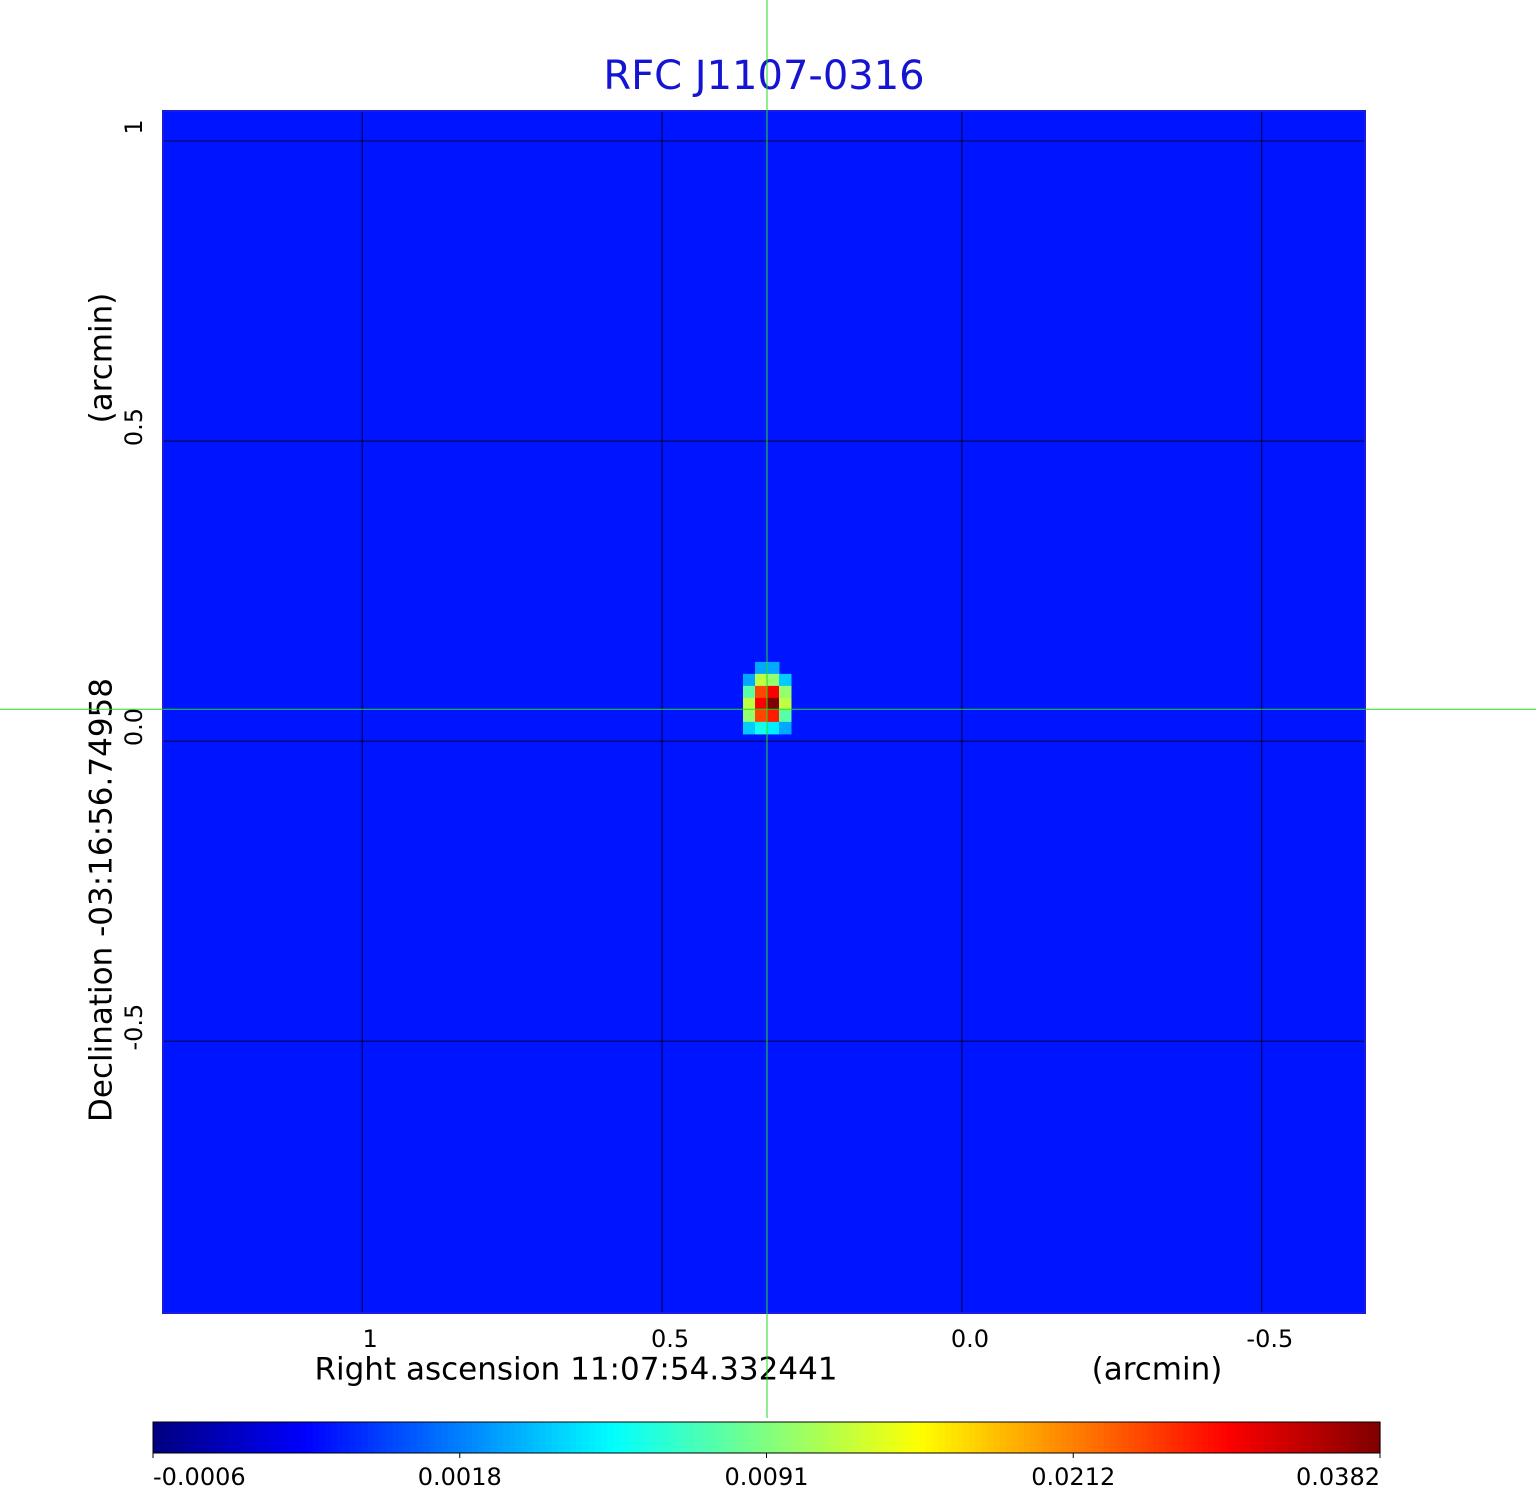 The image size is (1536, 1511). Describe the element at coordinates (763, 76) in the screenshot. I see `chart-title: RFC J1107-0316` at that location.